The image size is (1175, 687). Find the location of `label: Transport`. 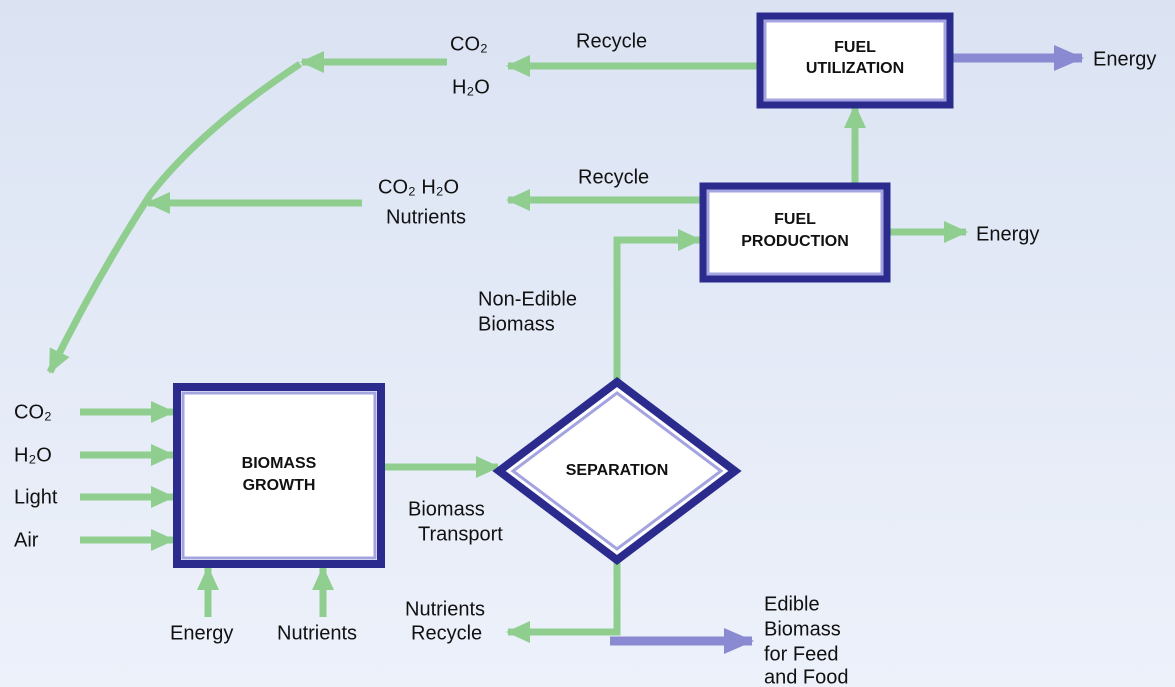

label: Transport is located at coordinates (460, 534).